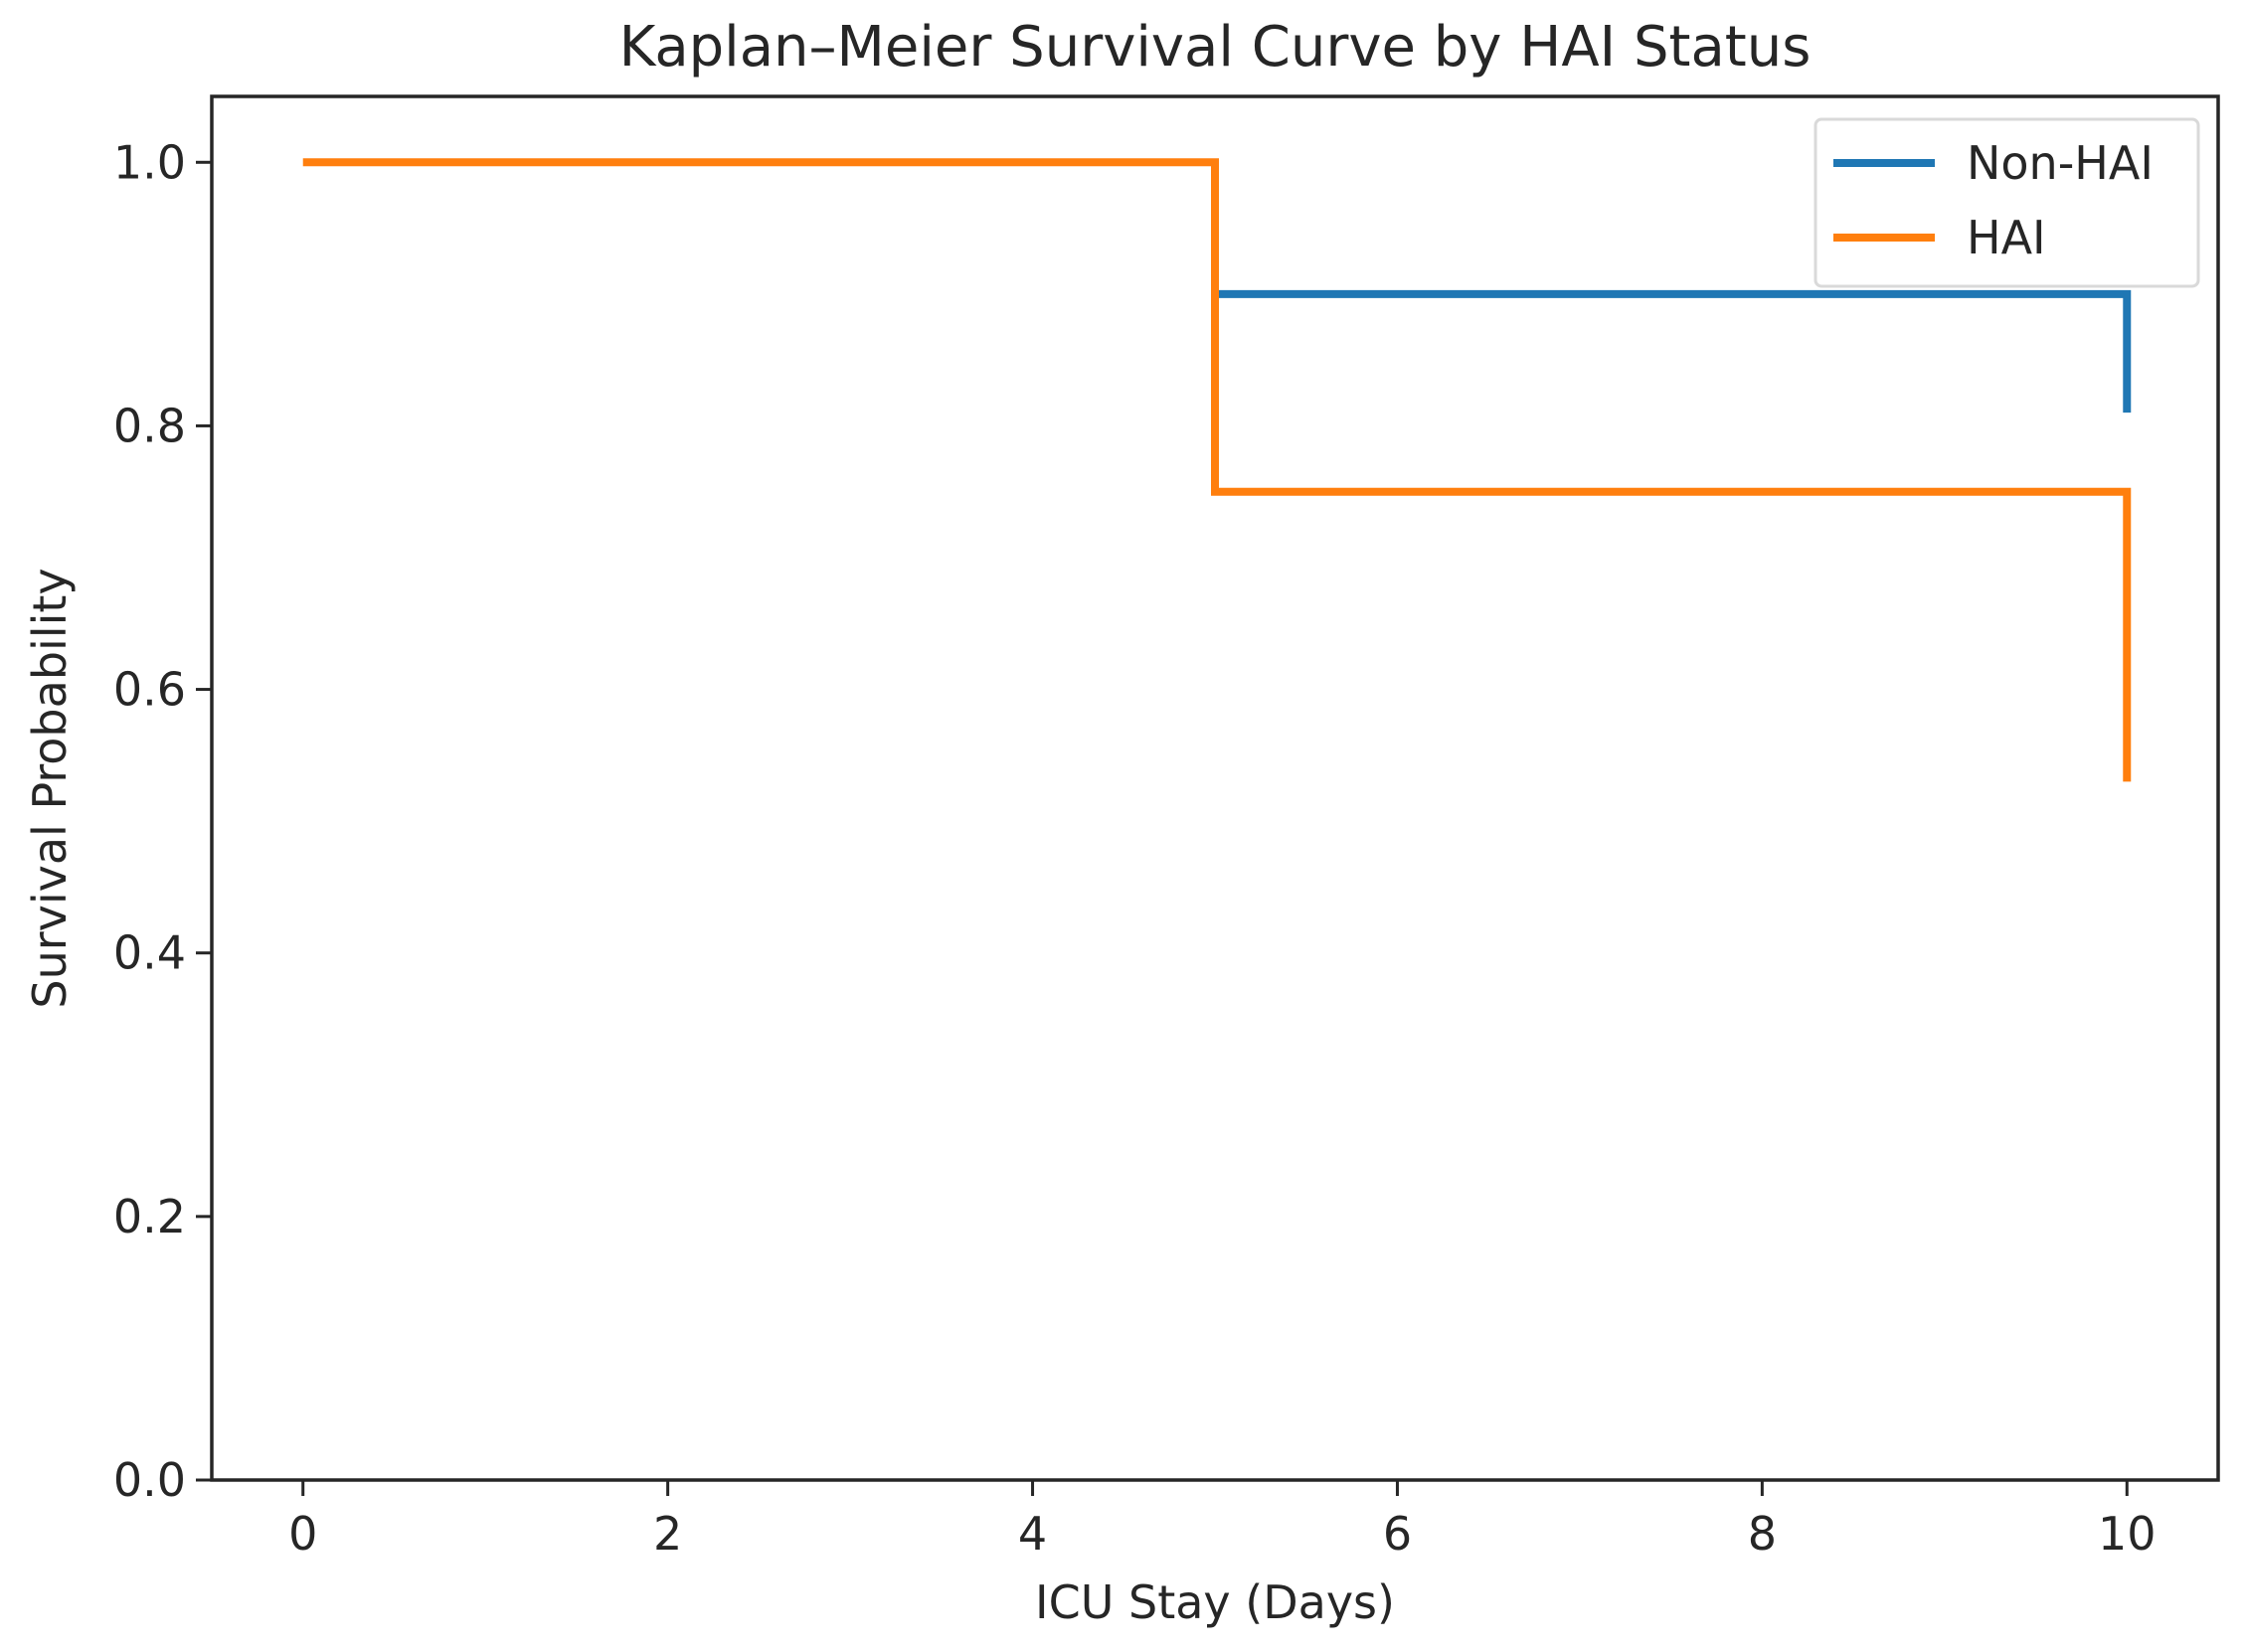 The image size is (2245, 1652). What do you see at coordinates (2127, 1534) in the screenshot?
I see `x-tick-label: 10` at bounding box center [2127, 1534].